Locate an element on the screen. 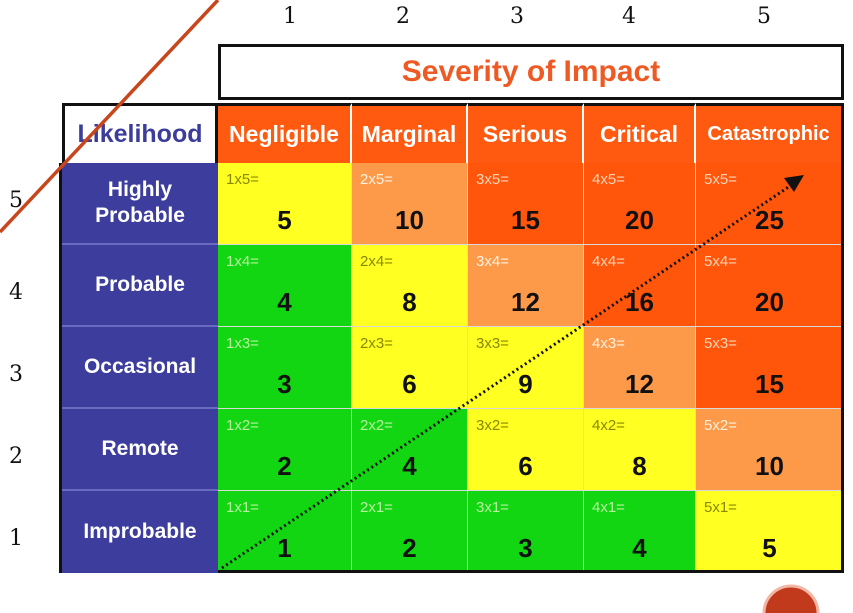 Image resolution: width=853 pixels, height=613 pixels. cell-score: 1 is located at coordinates (284, 548).